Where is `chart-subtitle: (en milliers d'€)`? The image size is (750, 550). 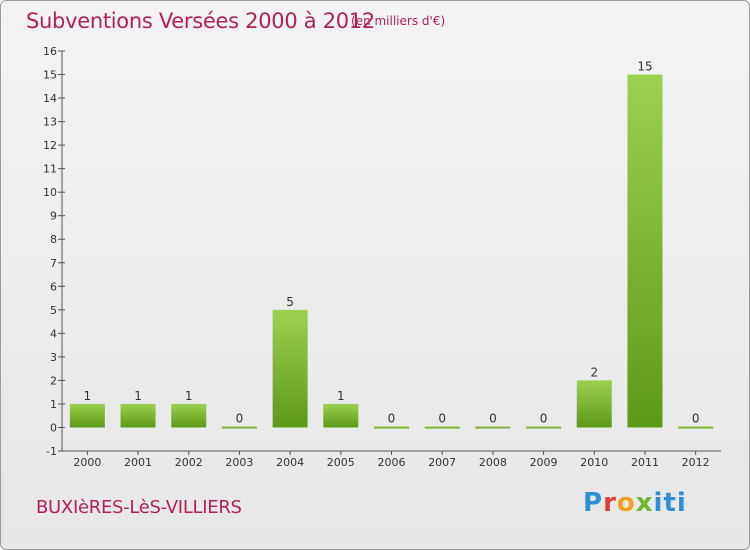
chart-subtitle: (en milliers d'€) is located at coordinates (398, 21).